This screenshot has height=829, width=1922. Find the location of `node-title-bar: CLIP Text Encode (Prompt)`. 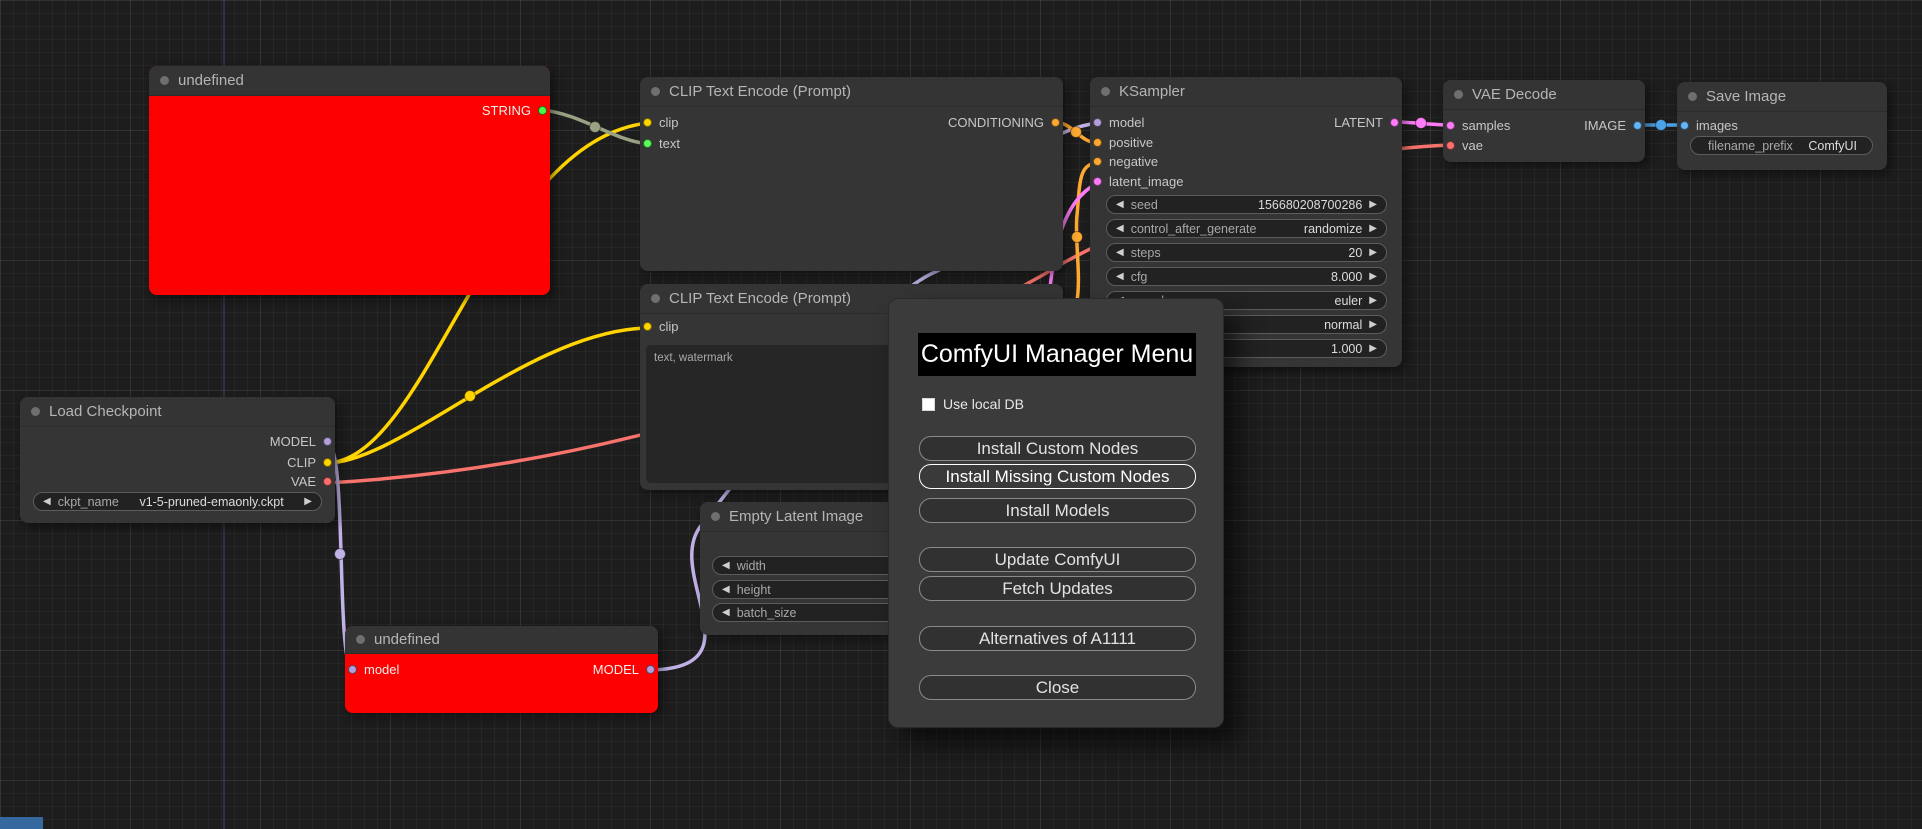

node-title-bar: CLIP Text Encode (Prompt) is located at coordinates (851, 92).